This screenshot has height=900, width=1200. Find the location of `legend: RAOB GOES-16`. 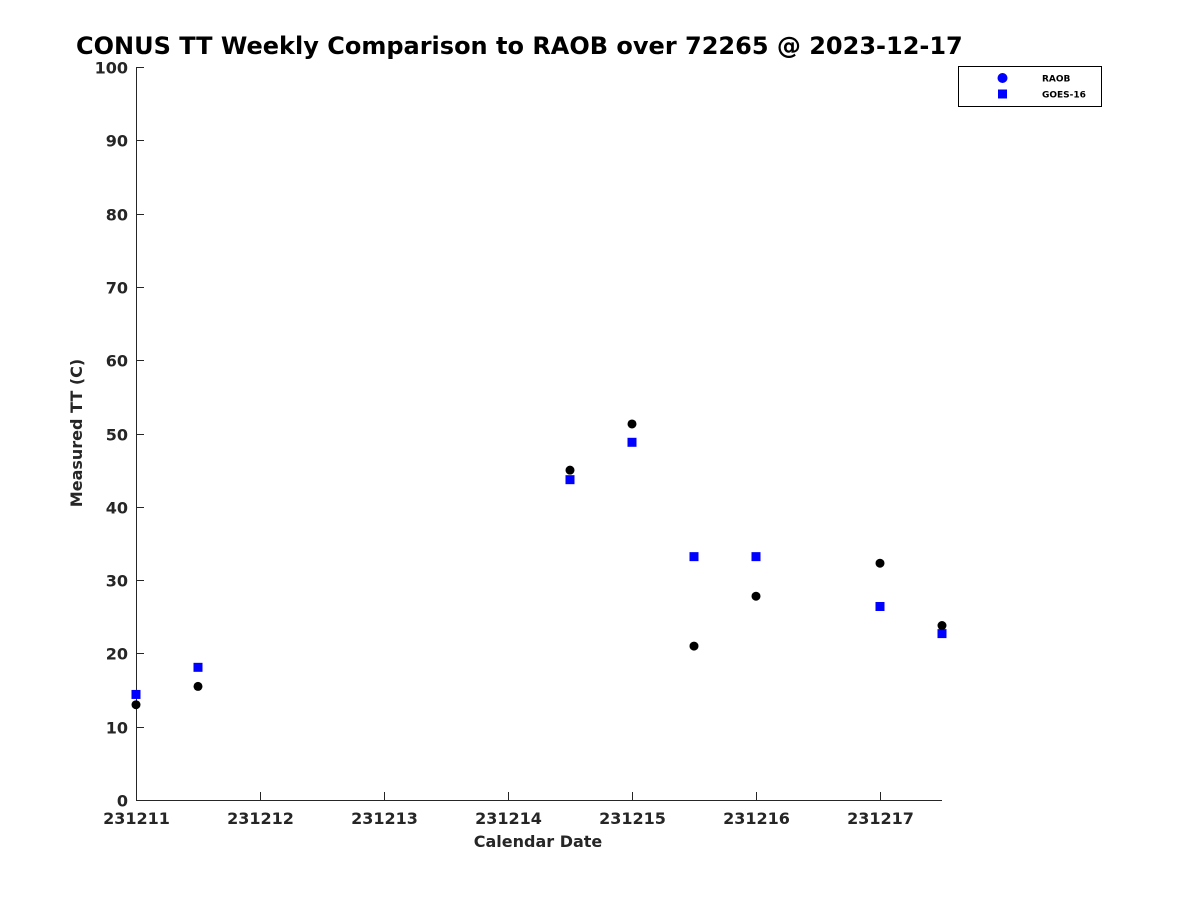

legend: RAOB GOES-16 is located at coordinates (1030, 86).